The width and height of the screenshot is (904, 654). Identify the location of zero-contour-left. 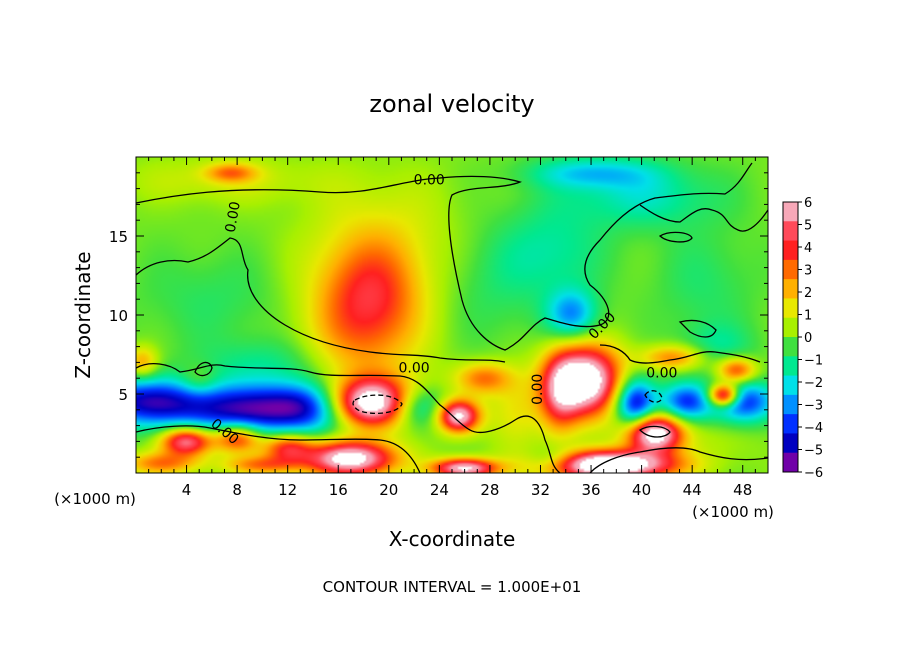
(321, 300).